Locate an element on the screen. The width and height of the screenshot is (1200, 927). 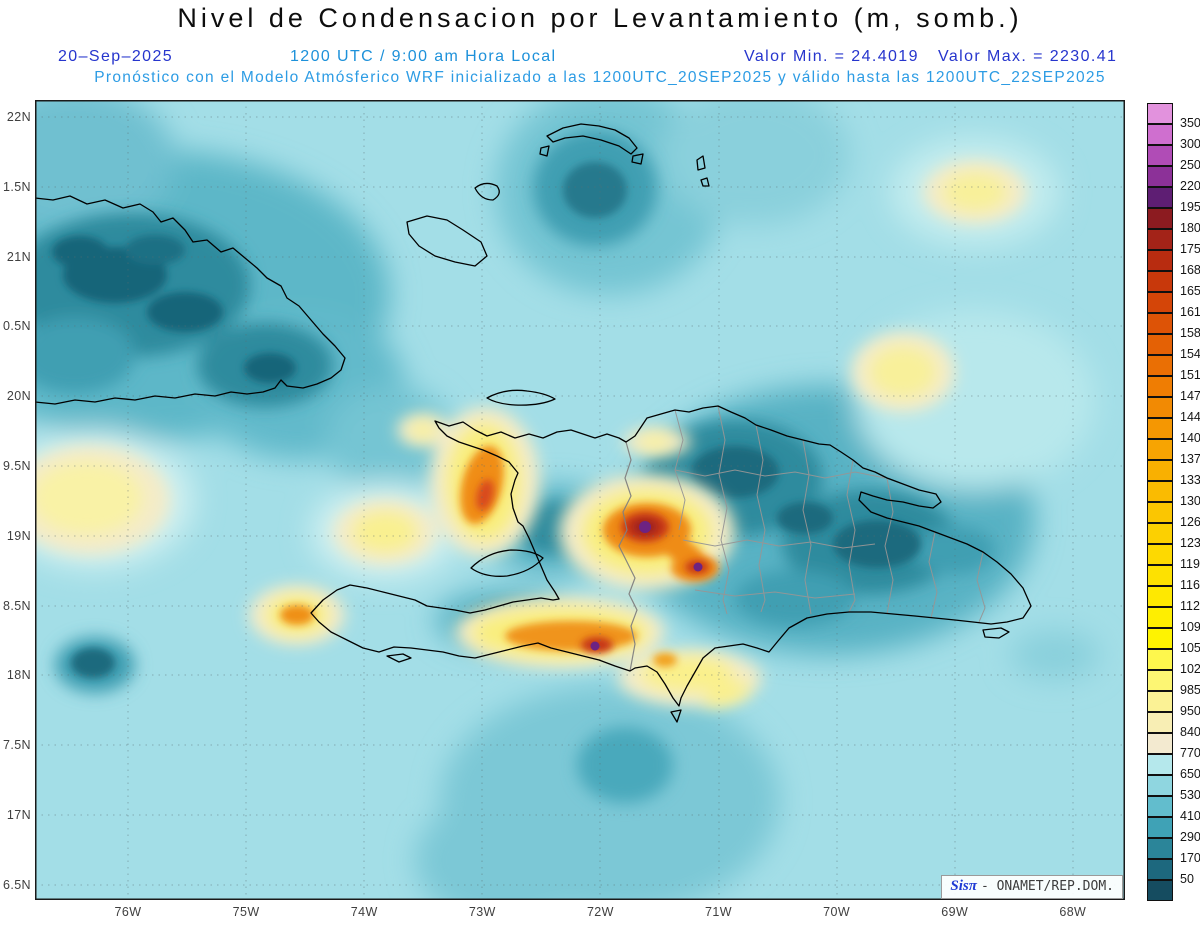
lon-tick-label: 76W is located at coordinates (128, 912).